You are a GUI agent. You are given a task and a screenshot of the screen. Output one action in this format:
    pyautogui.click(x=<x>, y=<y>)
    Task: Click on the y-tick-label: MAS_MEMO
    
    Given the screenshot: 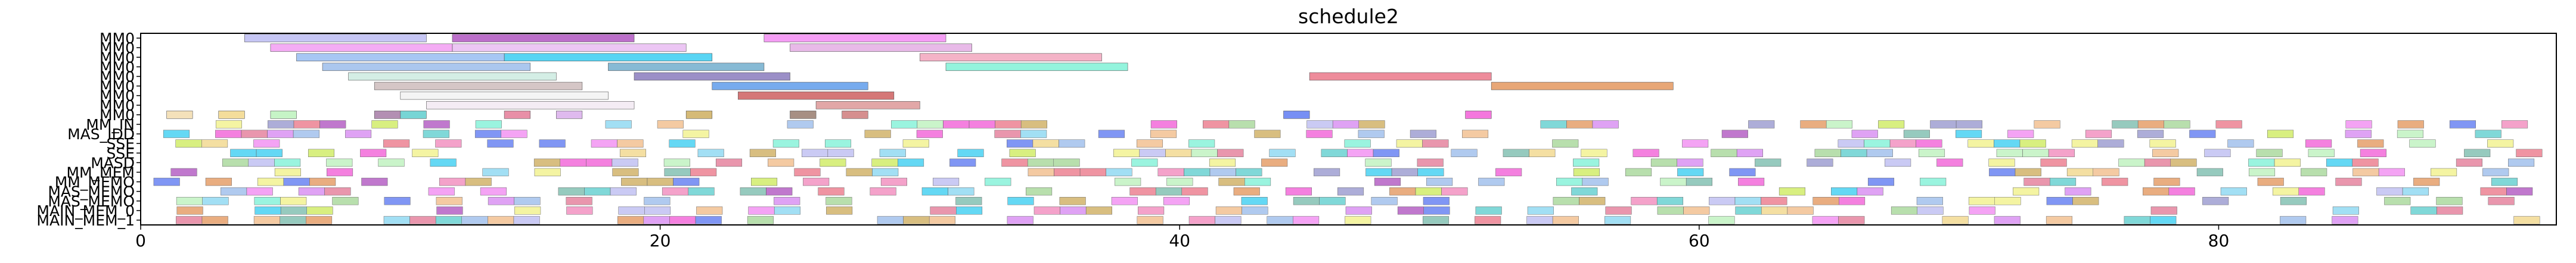 What is the action you would take?
    pyautogui.click(x=92, y=201)
    